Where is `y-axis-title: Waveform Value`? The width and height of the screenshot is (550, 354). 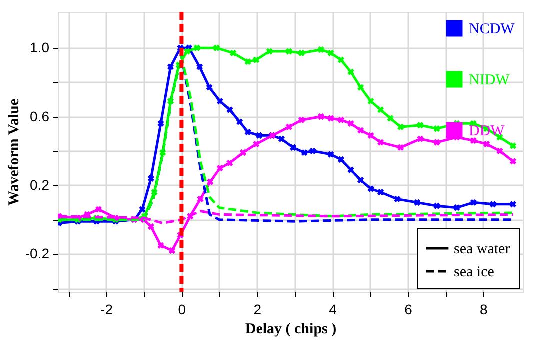 y-axis-title: Waveform Value is located at coordinates (14, 152).